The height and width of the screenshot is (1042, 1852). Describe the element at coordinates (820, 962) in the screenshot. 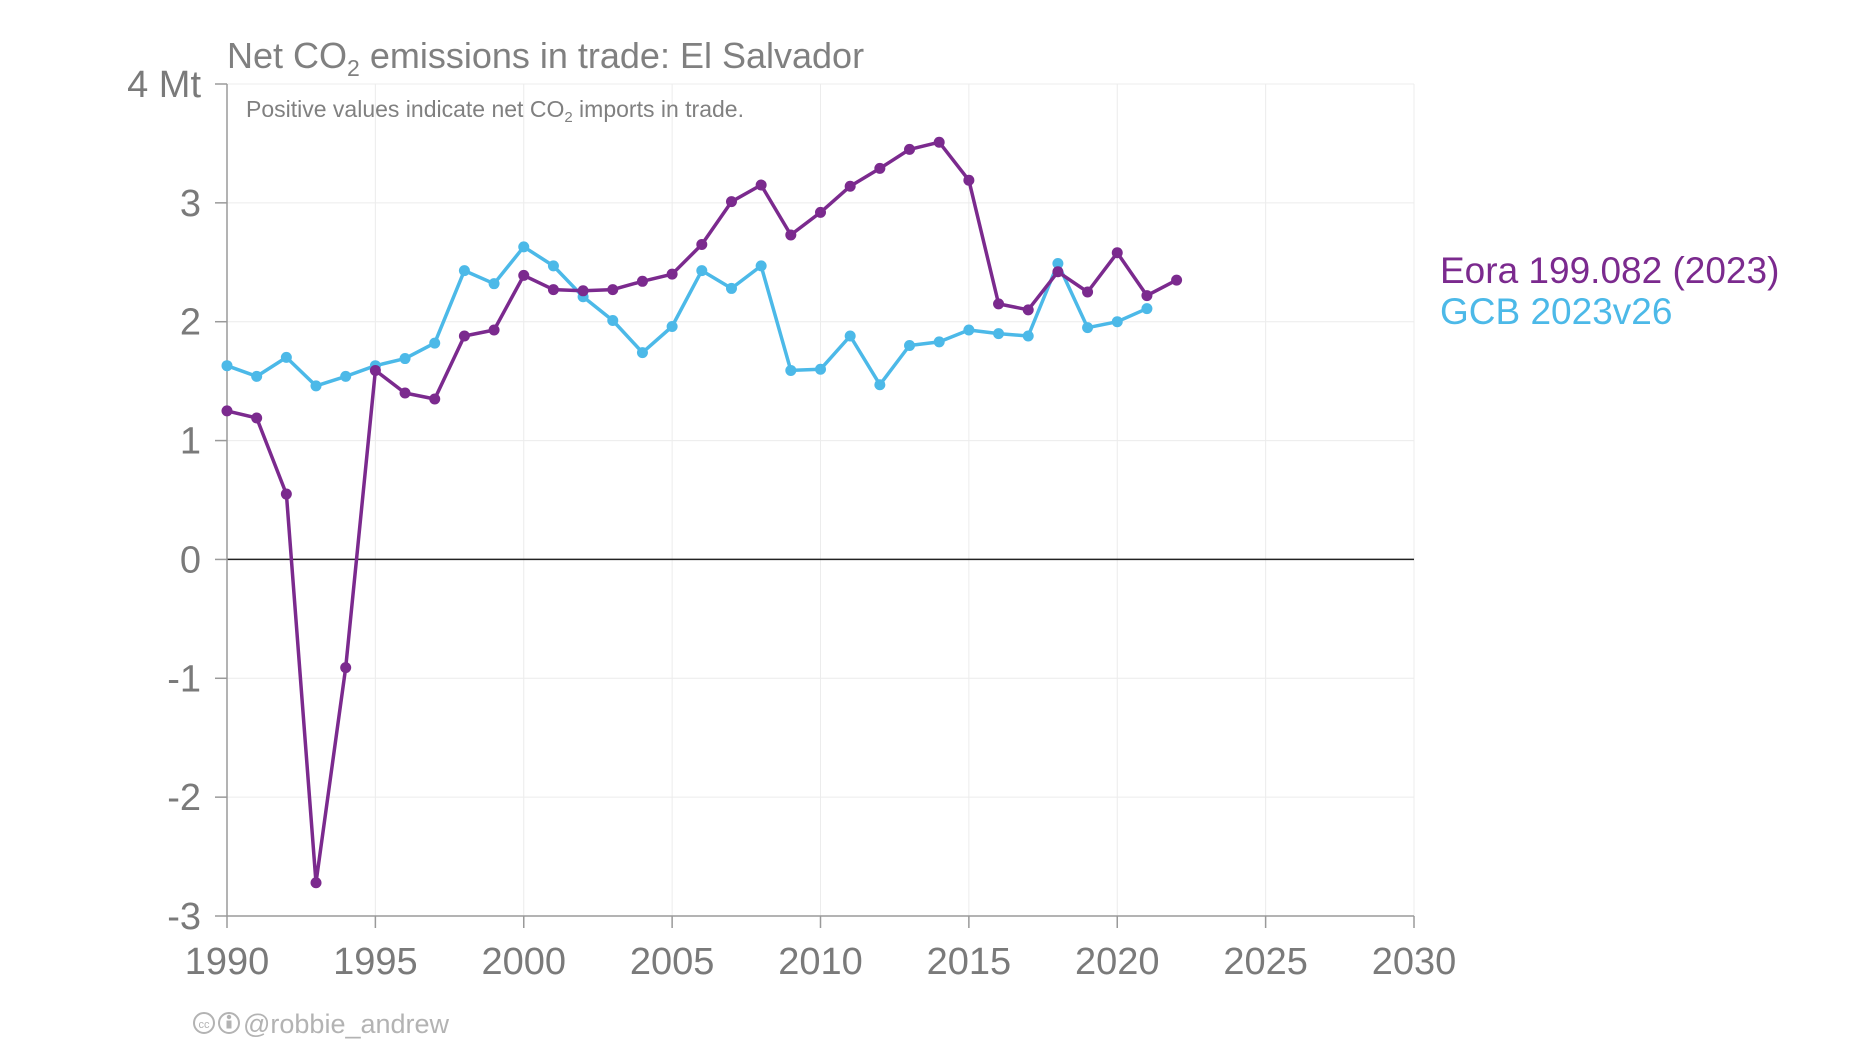

I see `x-tick-label: 2010` at that location.